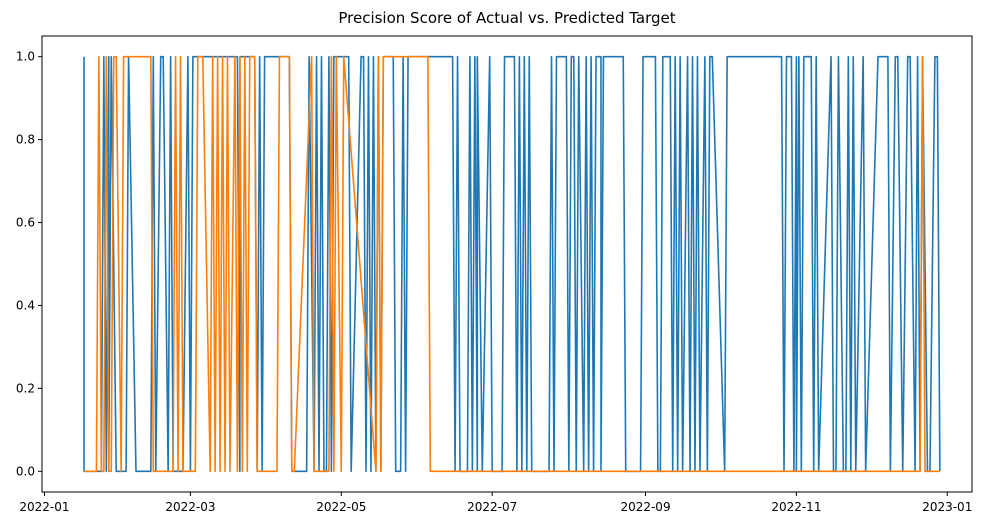 The width and height of the screenshot is (981, 528). Describe the element at coordinates (25, 223) in the screenshot. I see `y-tick-label: 0.6` at that location.